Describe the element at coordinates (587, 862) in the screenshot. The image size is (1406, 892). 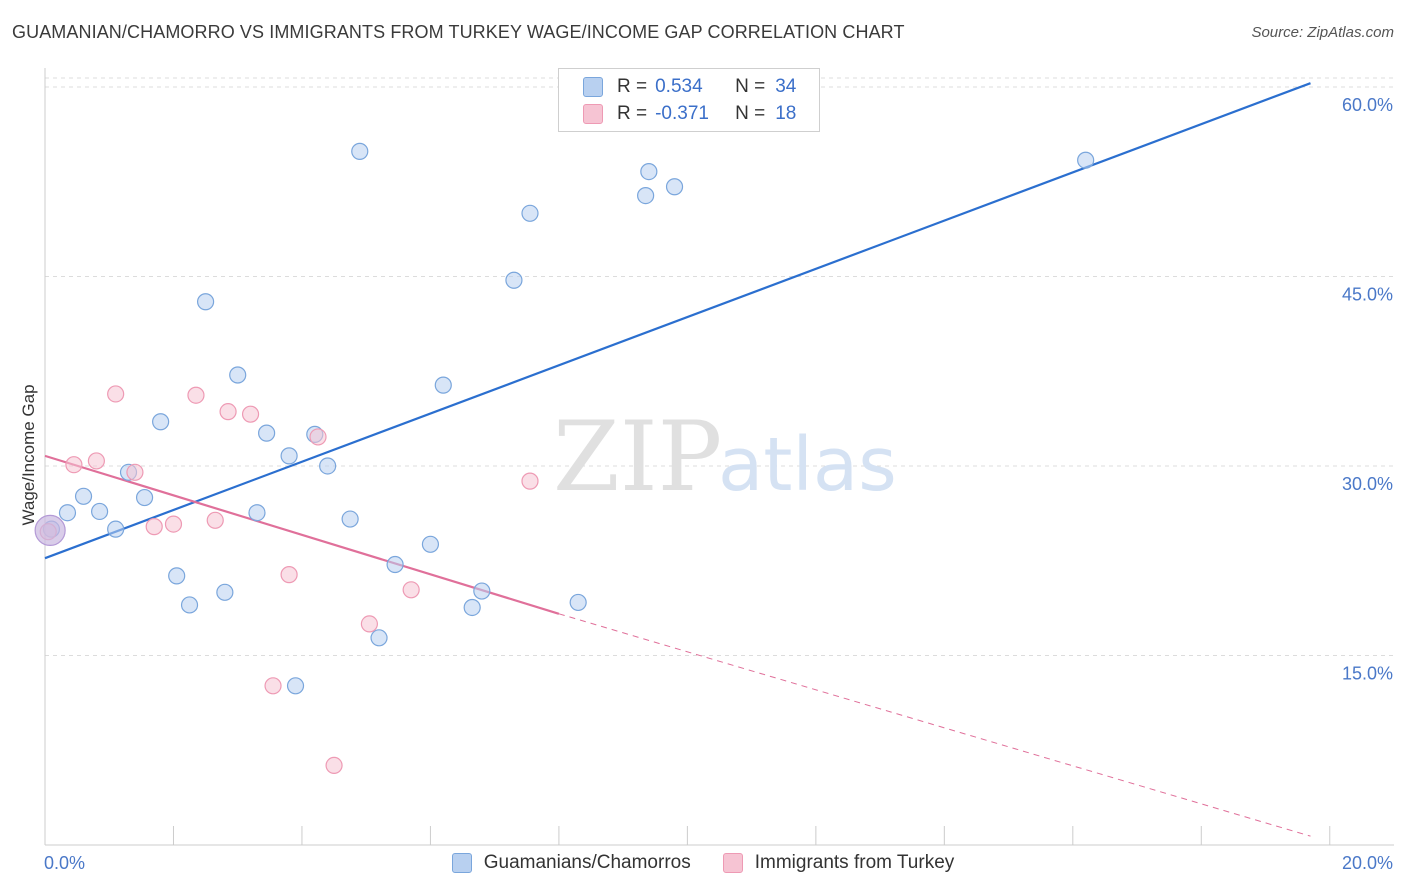
I see `legend-label-guamanians: Guamanians/Chamorros` at that location.